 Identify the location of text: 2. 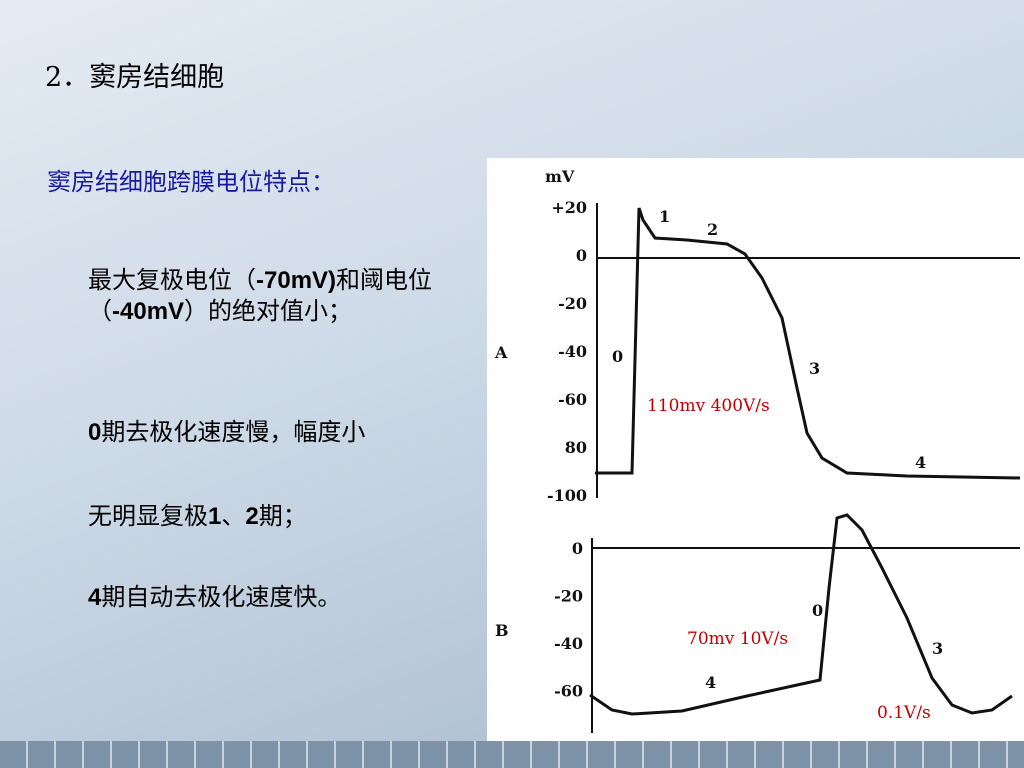
(252, 516).